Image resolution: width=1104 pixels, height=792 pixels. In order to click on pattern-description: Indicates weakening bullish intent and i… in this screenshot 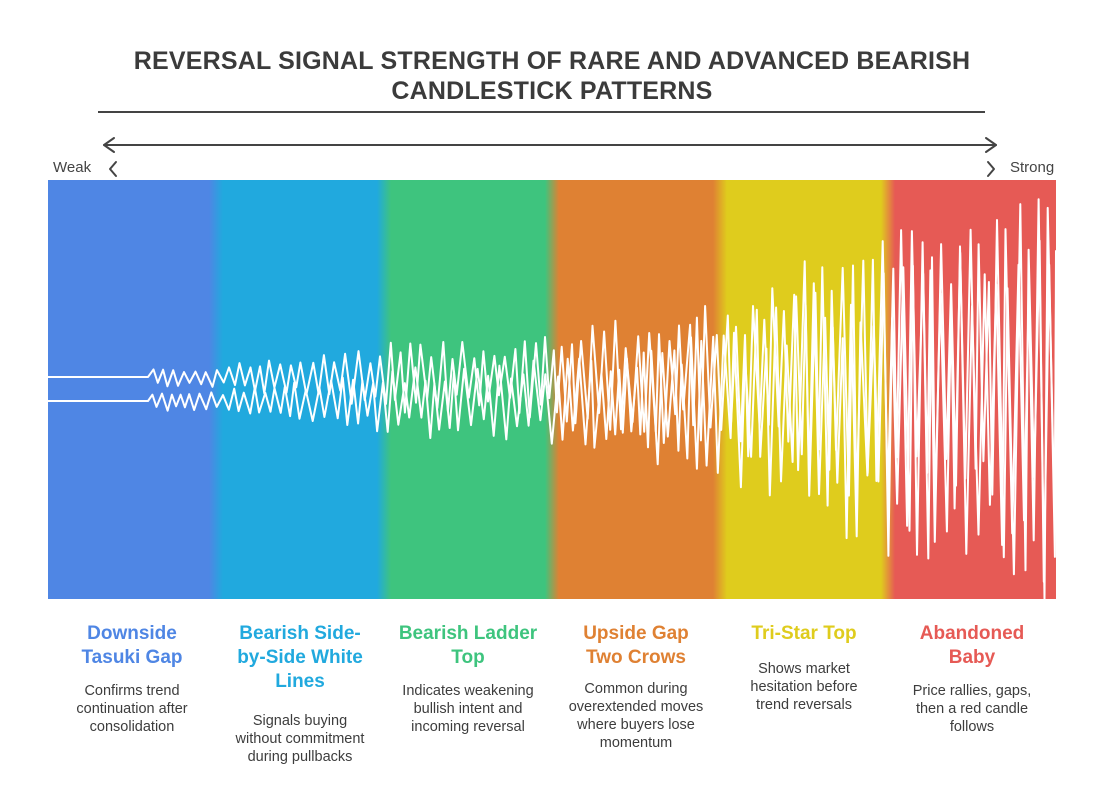, I will do `click(468, 709)`.